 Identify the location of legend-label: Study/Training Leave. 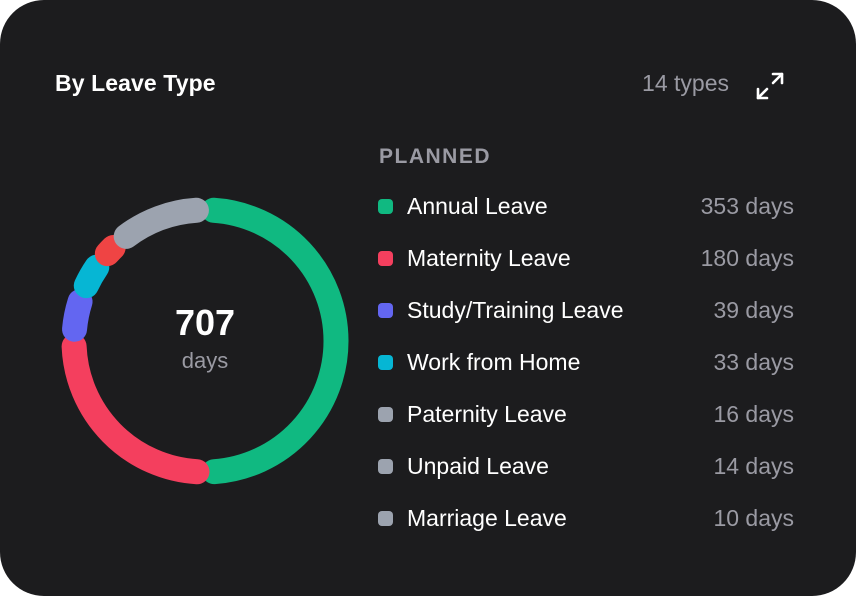
(515, 309).